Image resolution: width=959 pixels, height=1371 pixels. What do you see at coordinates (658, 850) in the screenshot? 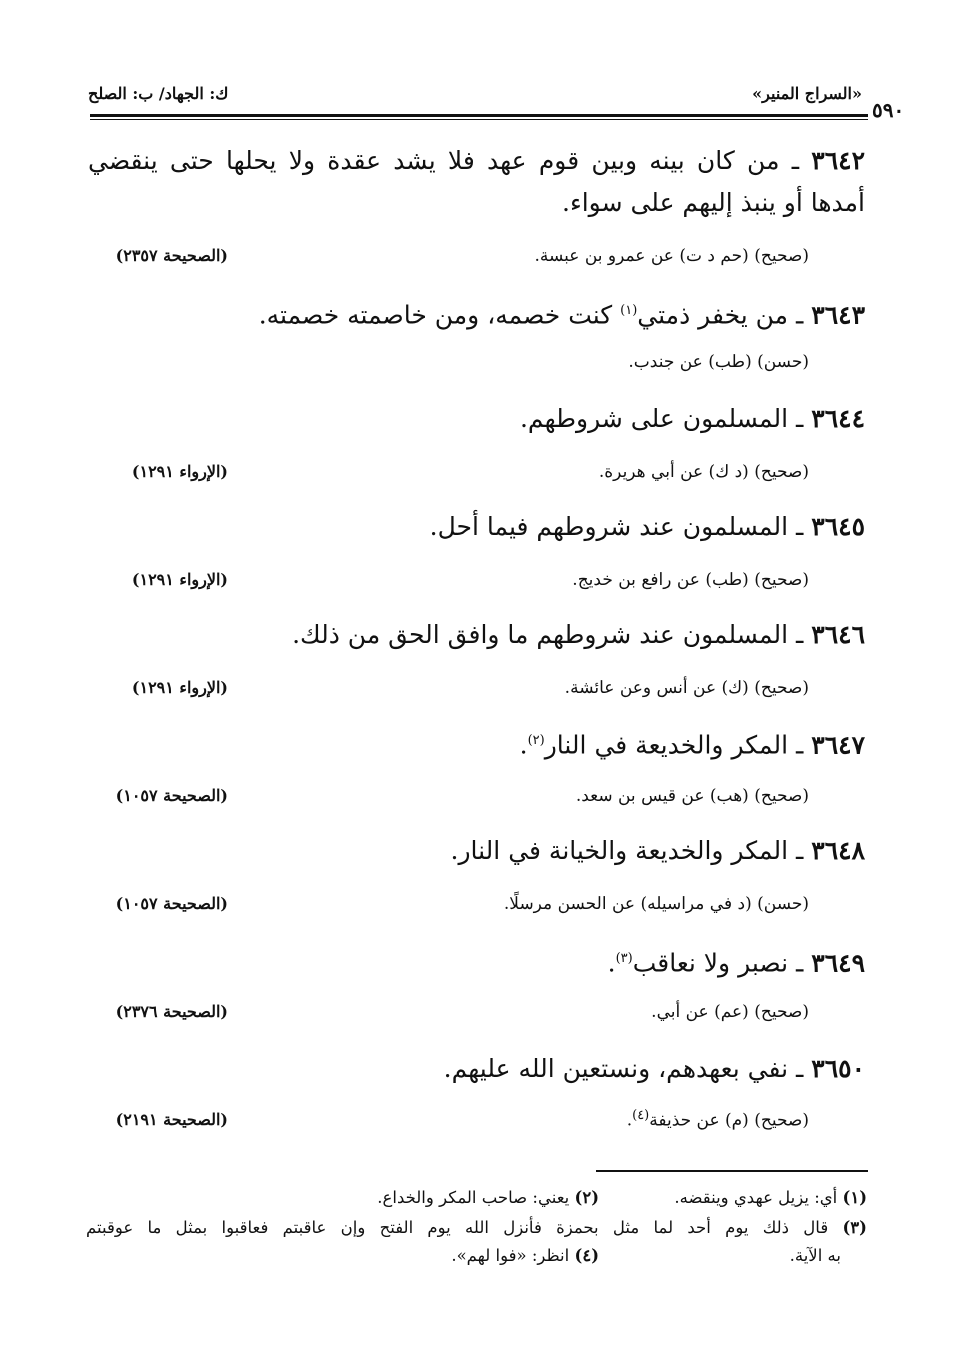
I see `hadith-text: ٣٦٤٨ ـ المكر والخديعة والخيانة في النار.` at bounding box center [658, 850].